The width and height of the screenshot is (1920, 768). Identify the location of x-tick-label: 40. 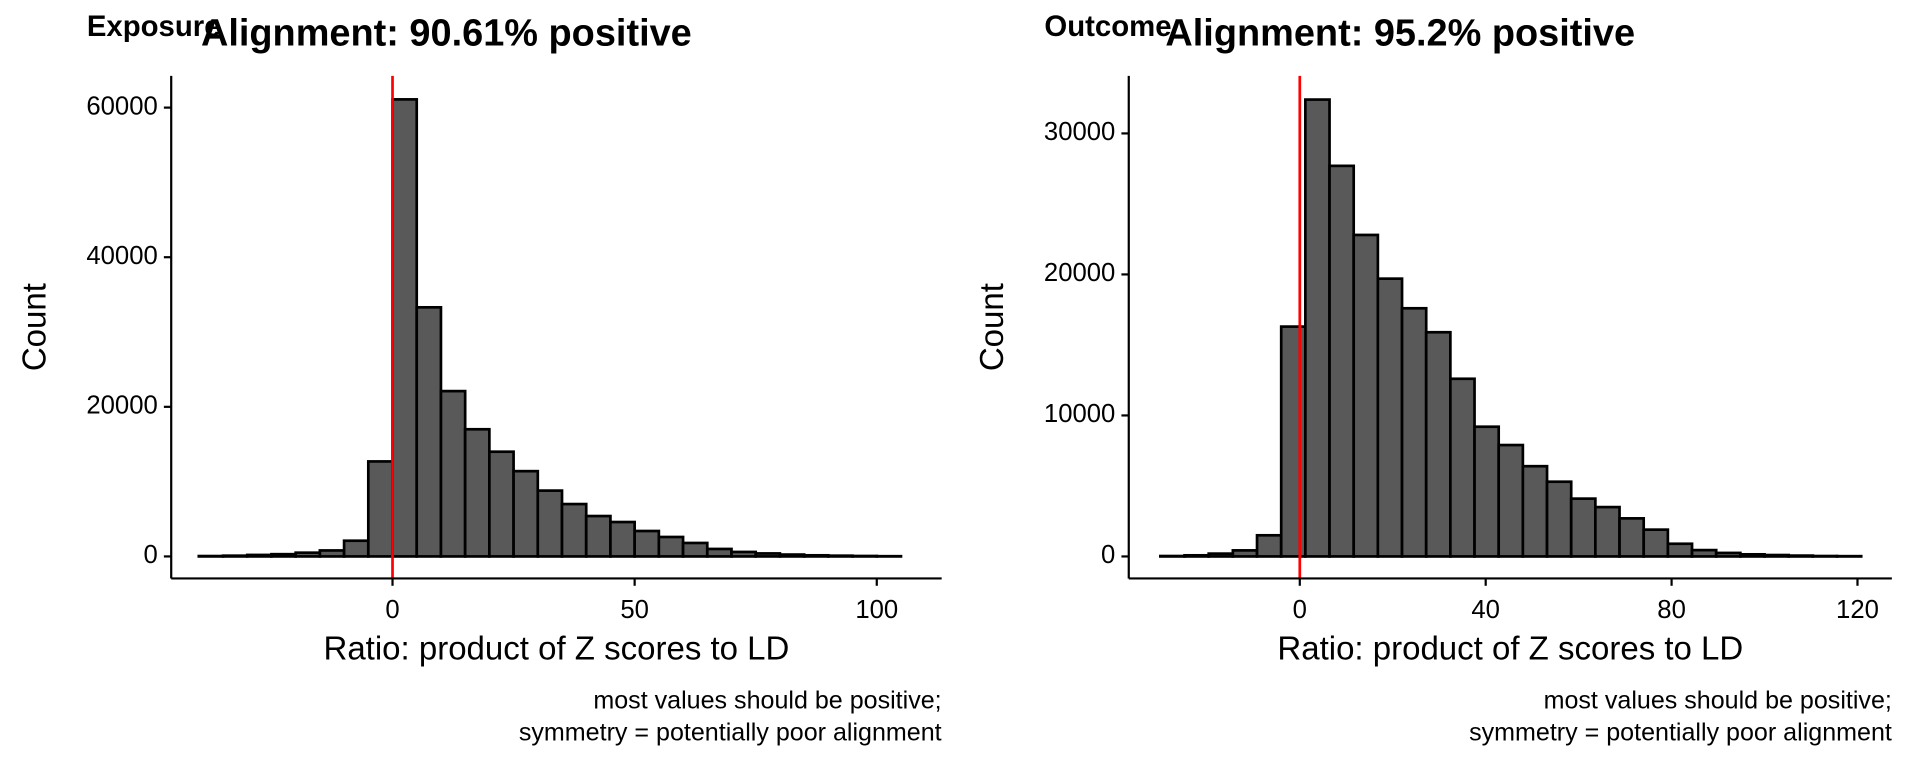
(1485, 610).